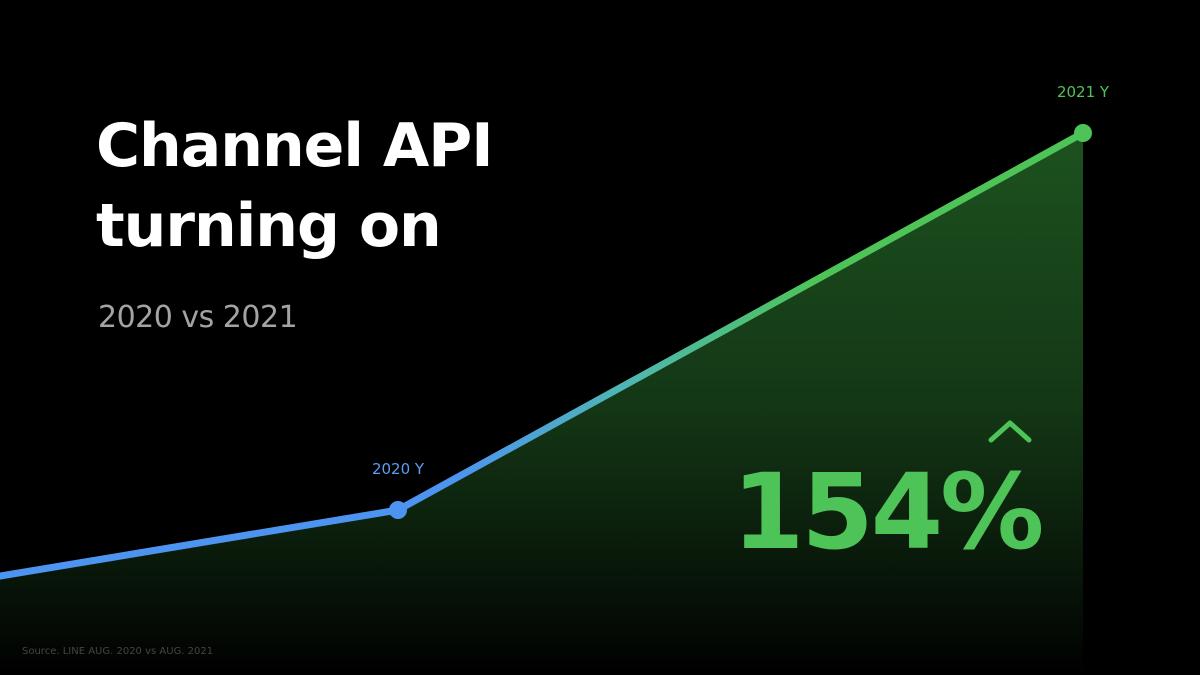  I want to click on source-note: Source. LINE AUG. 2020 vs AUG. 2021, so click(118, 651).